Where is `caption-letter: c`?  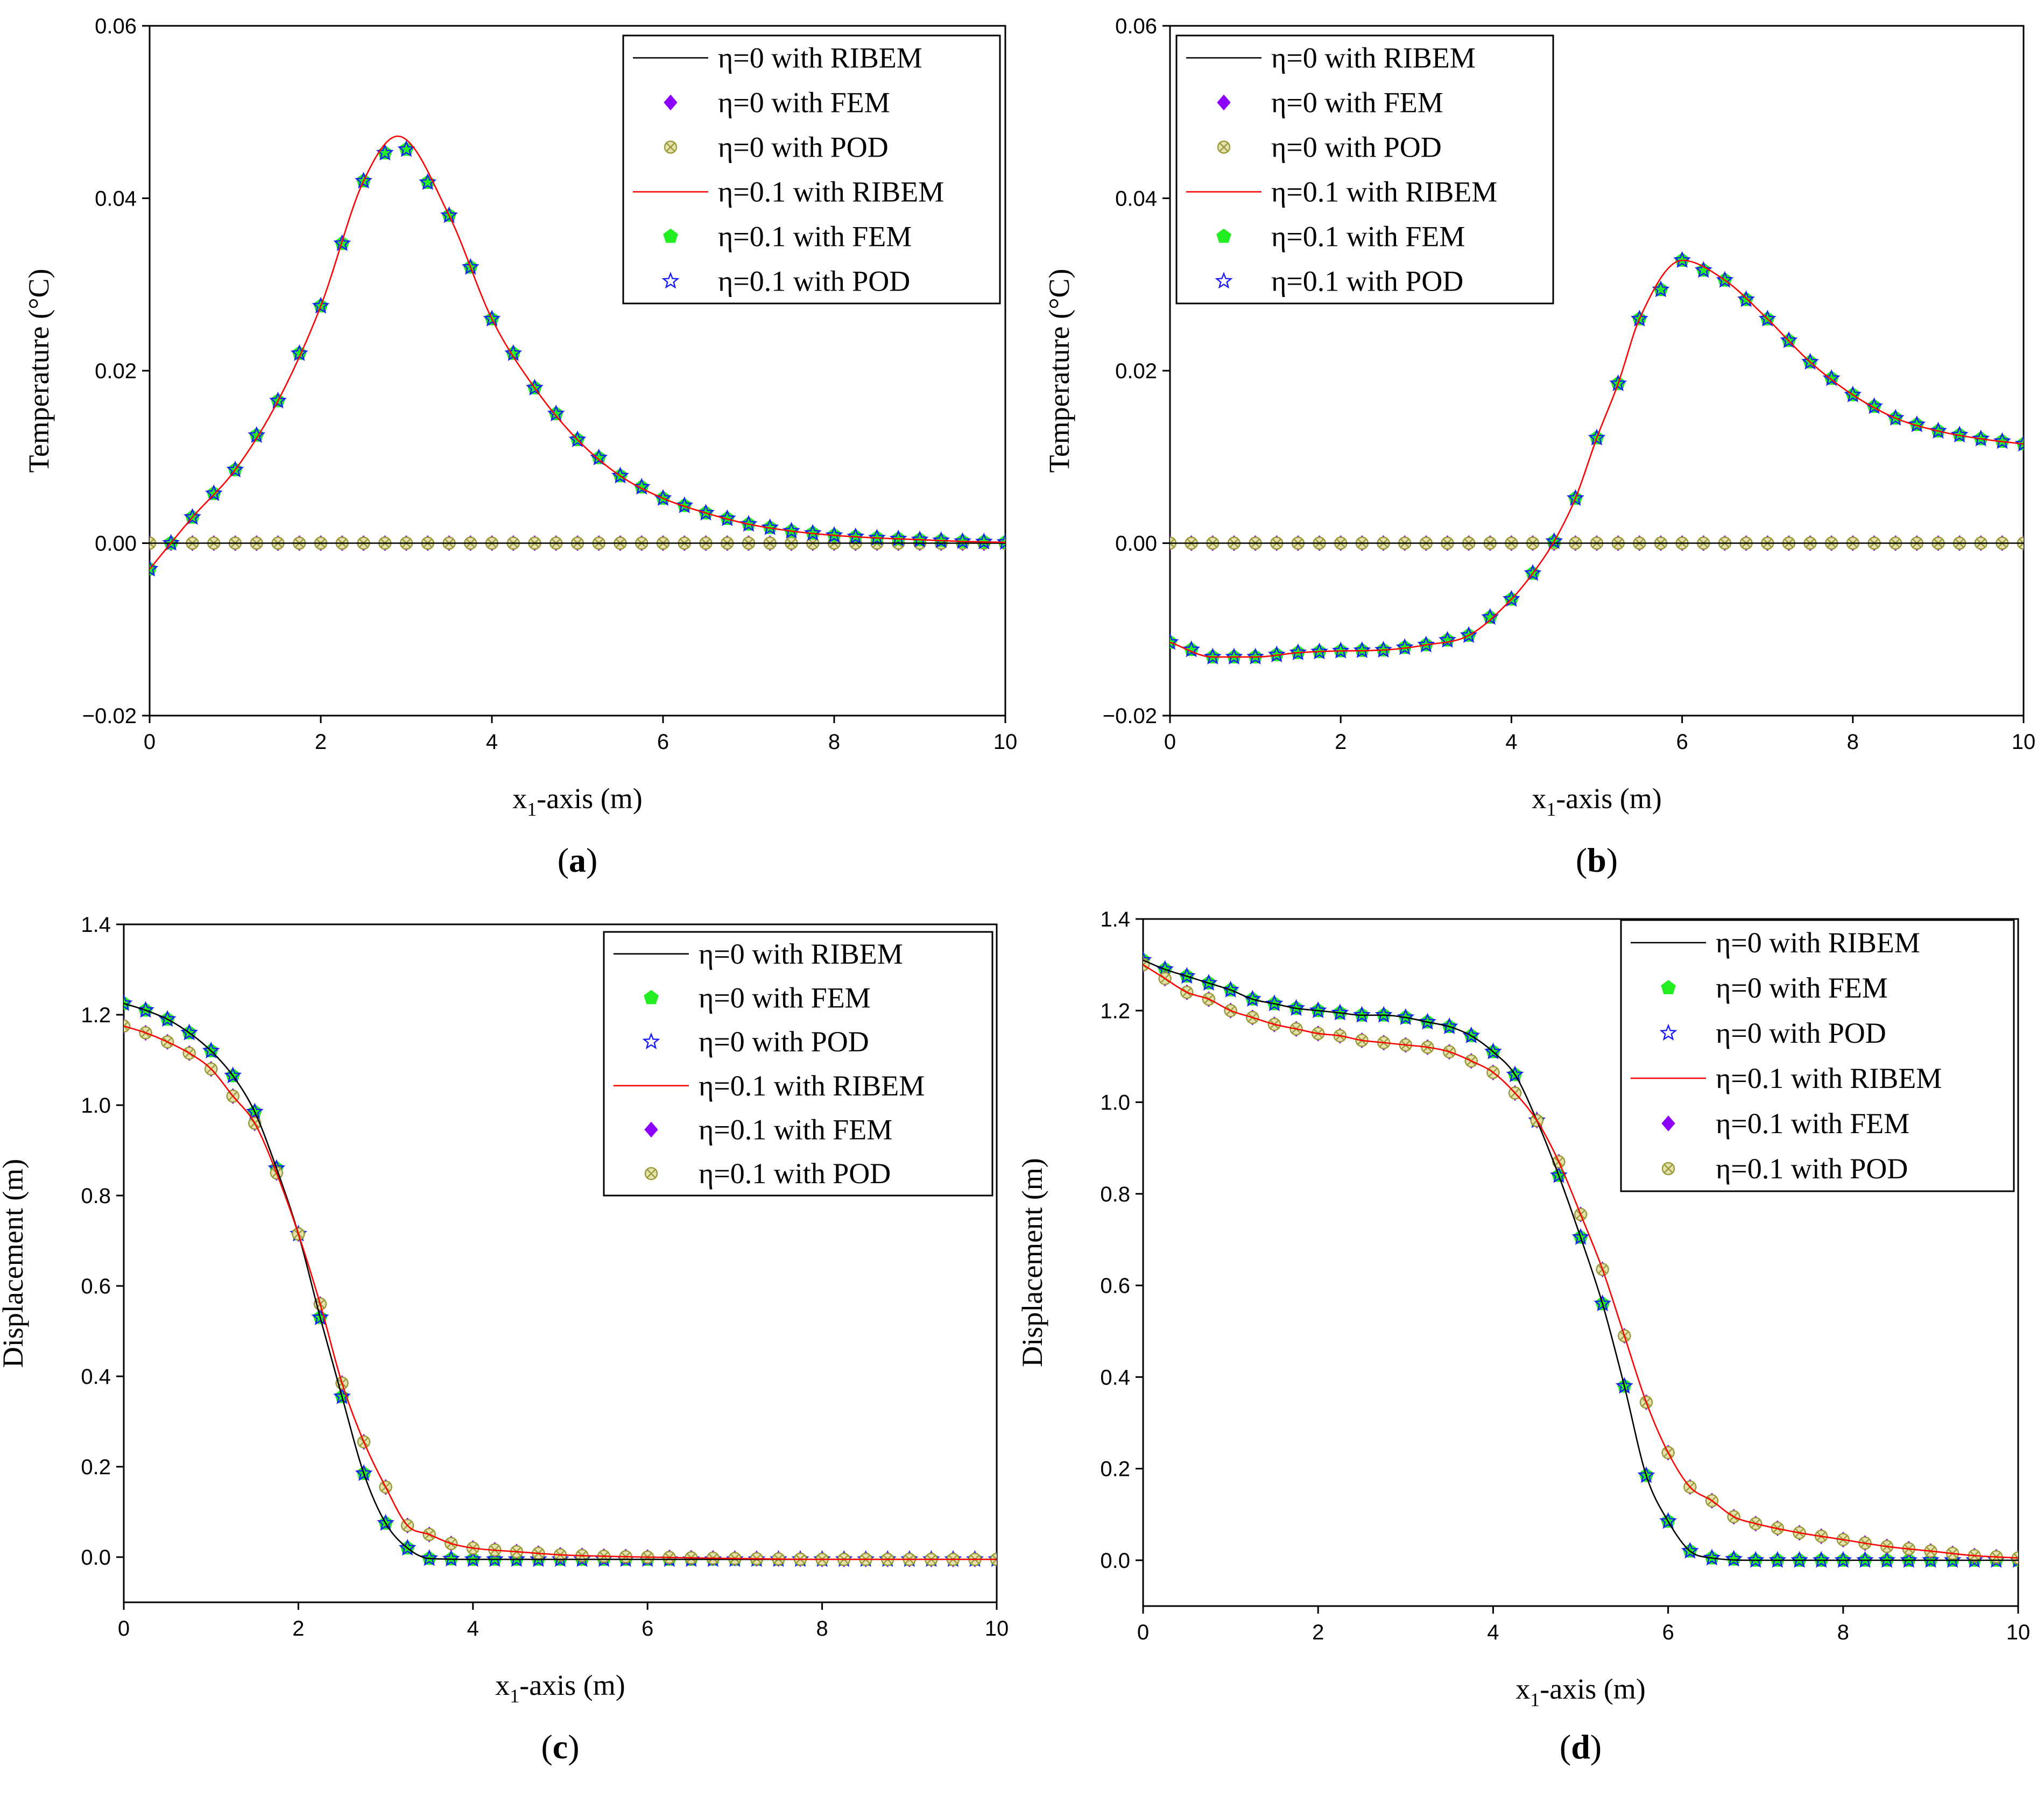 caption-letter: c is located at coordinates (560, 1747).